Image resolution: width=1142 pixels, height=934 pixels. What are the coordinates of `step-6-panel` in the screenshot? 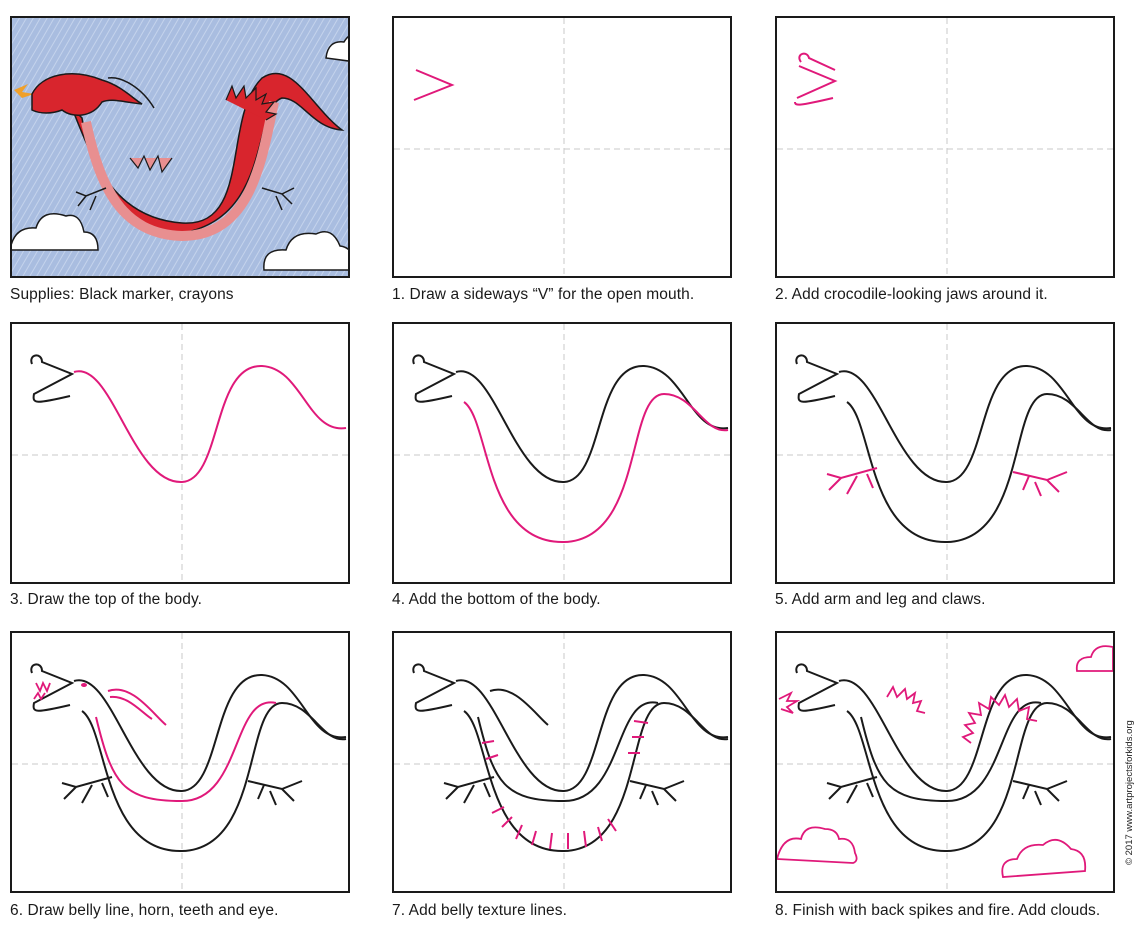 It's located at (180, 762).